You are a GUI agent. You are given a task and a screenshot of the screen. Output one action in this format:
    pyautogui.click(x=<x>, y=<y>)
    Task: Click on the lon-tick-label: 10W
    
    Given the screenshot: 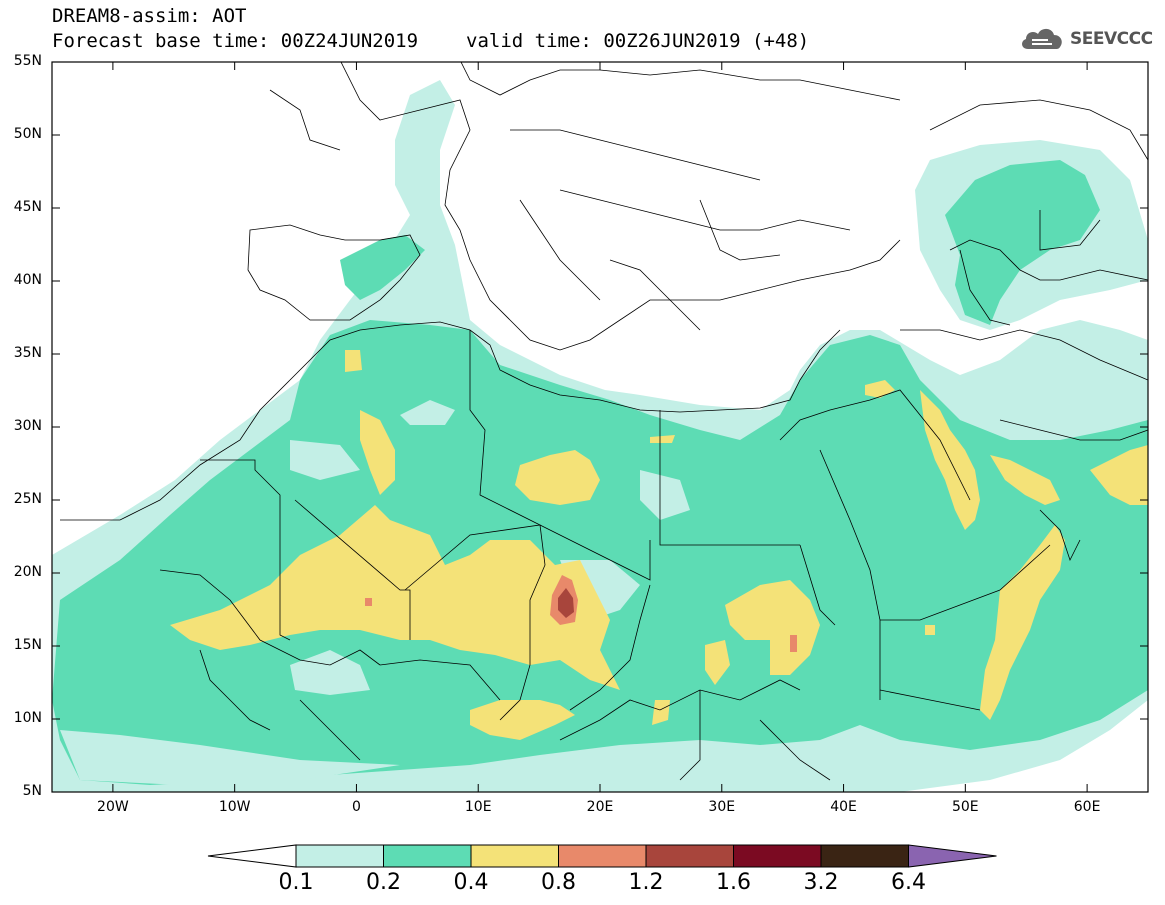 What is the action you would take?
    pyautogui.click(x=234, y=807)
    